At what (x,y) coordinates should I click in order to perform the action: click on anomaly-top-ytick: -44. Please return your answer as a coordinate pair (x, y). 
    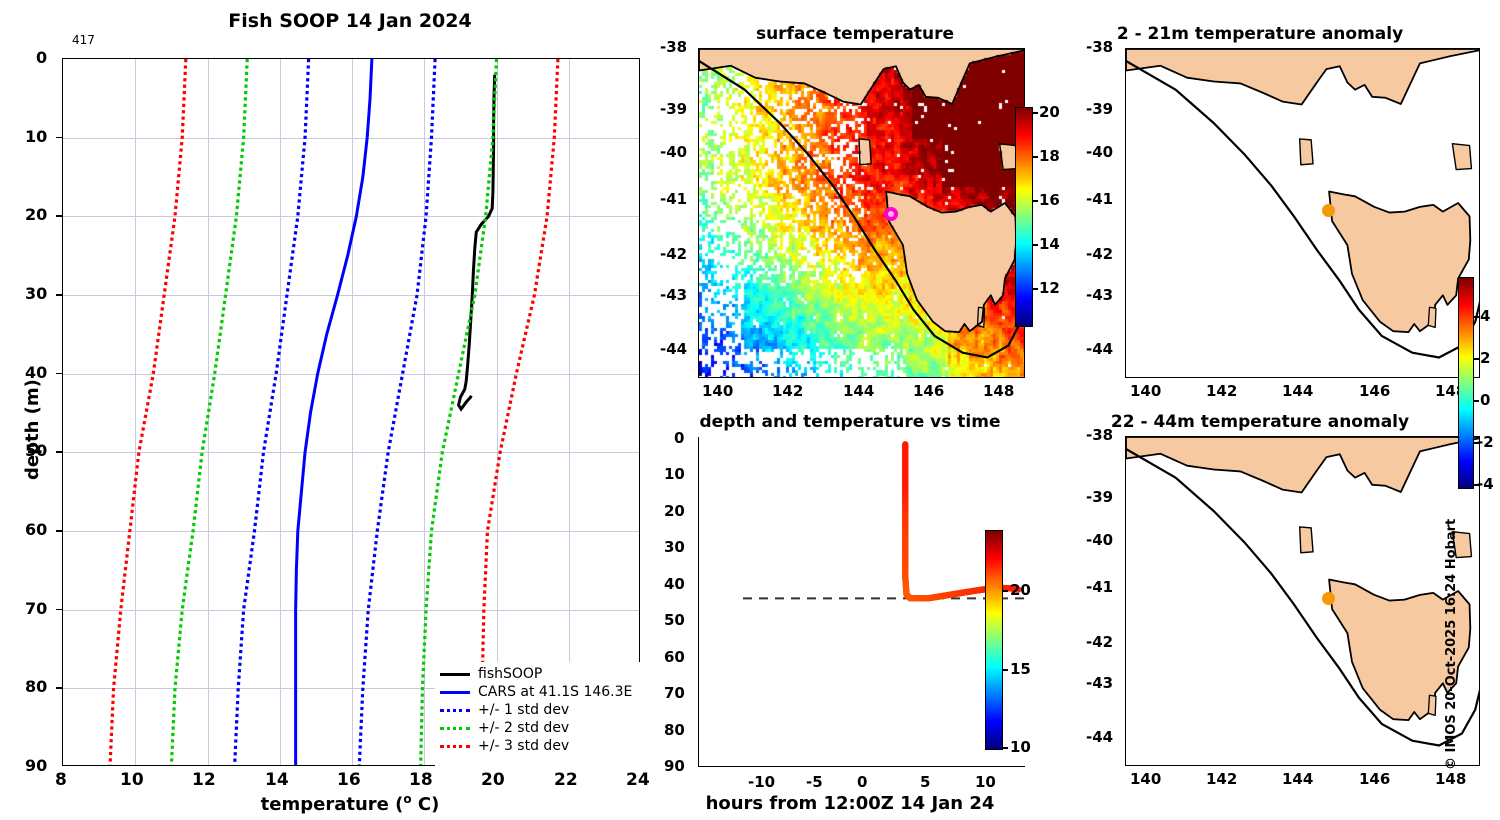
    Looking at the image, I should click on (1100, 349).